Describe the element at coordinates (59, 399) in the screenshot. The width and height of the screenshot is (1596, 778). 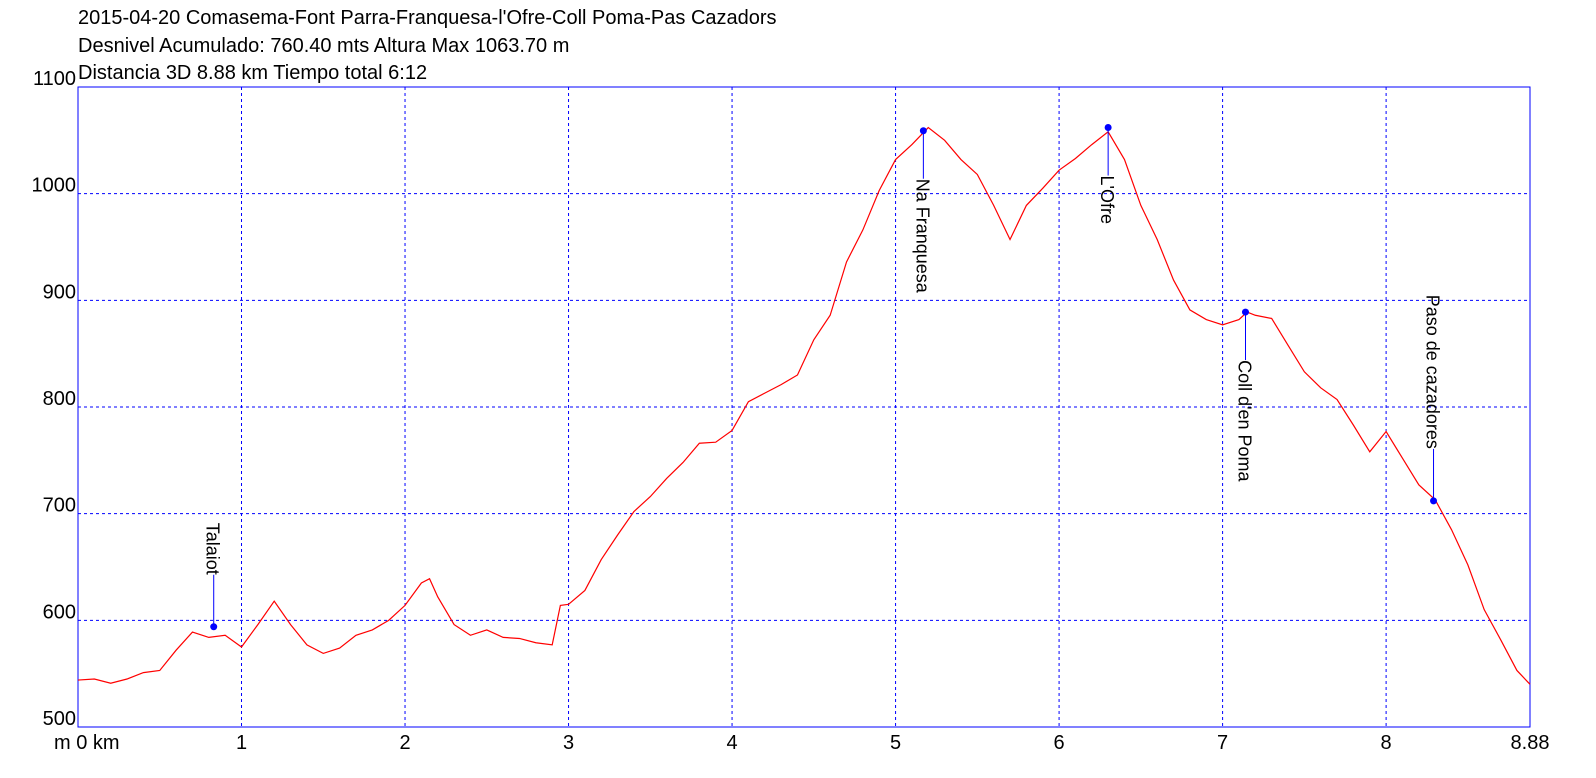
I see `y-tick-label: 800` at that location.